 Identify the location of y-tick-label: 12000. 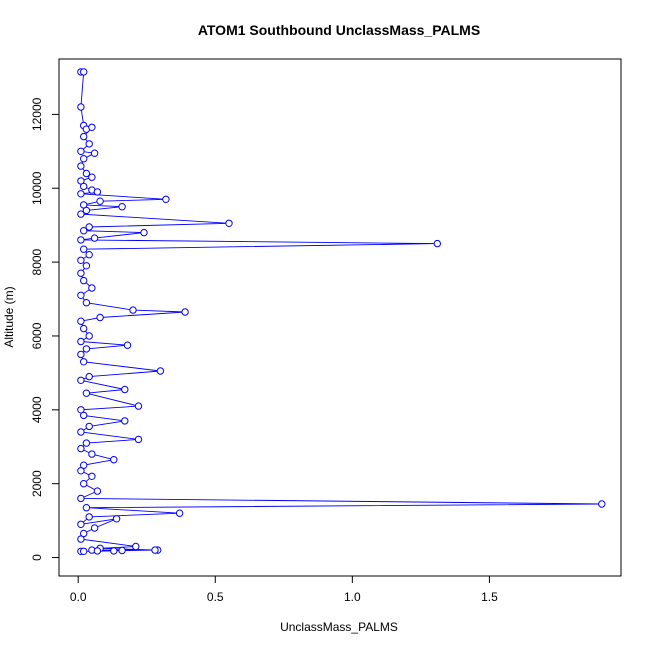
(37, 114).